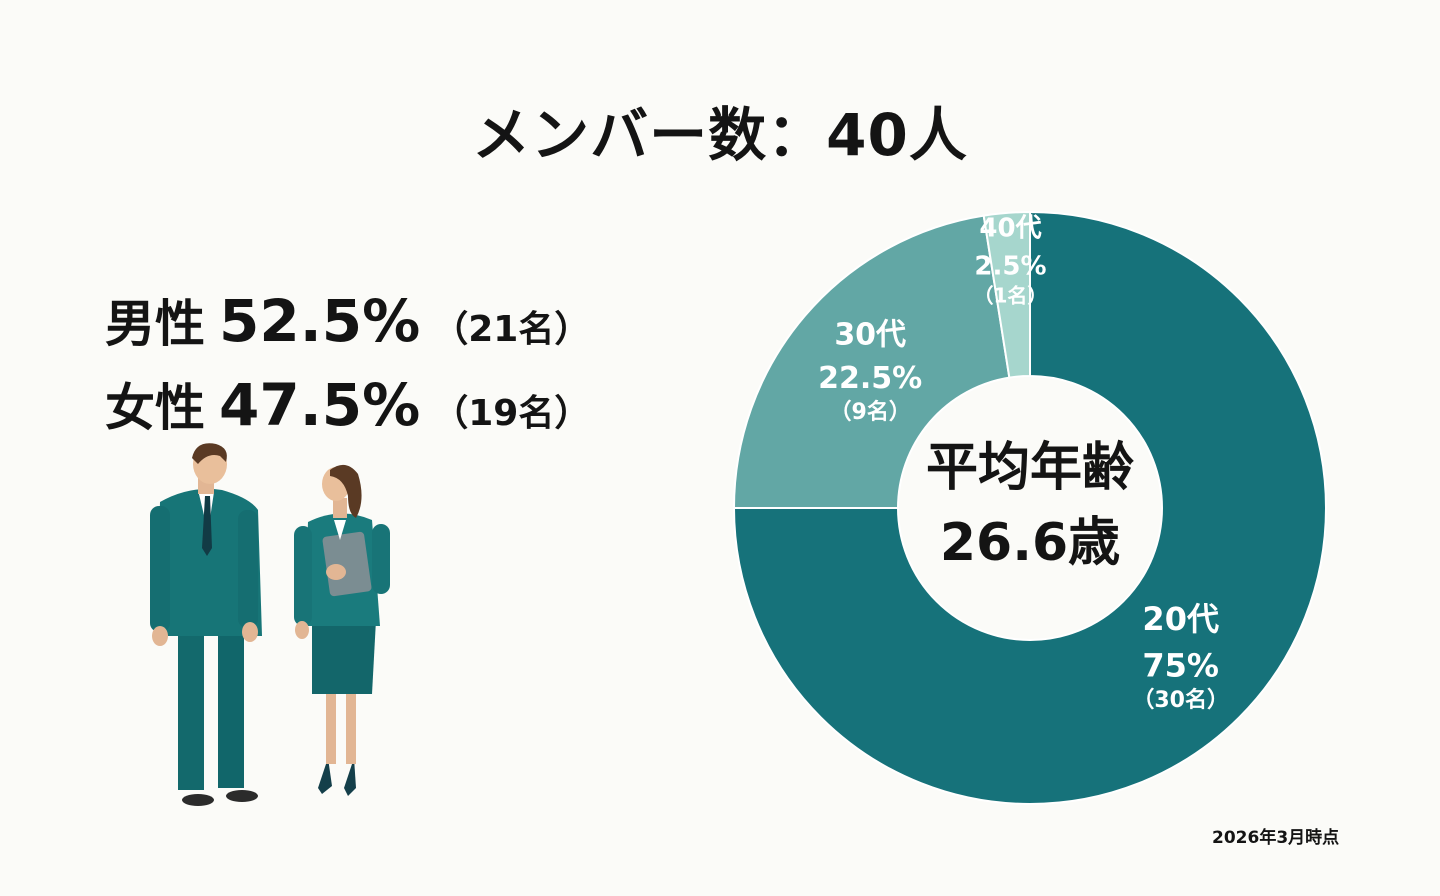 The width and height of the screenshot is (1440, 896). Describe the element at coordinates (1011, 295) in the screenshot. I see `segment-3-count-label: （1名）` at that location.